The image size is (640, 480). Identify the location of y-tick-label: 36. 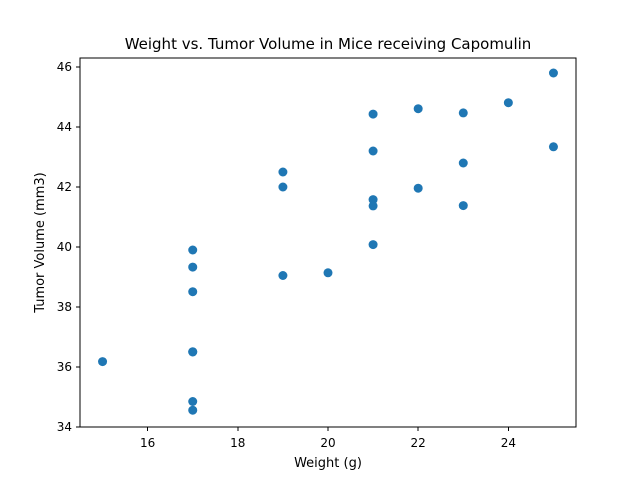
(64, 367).